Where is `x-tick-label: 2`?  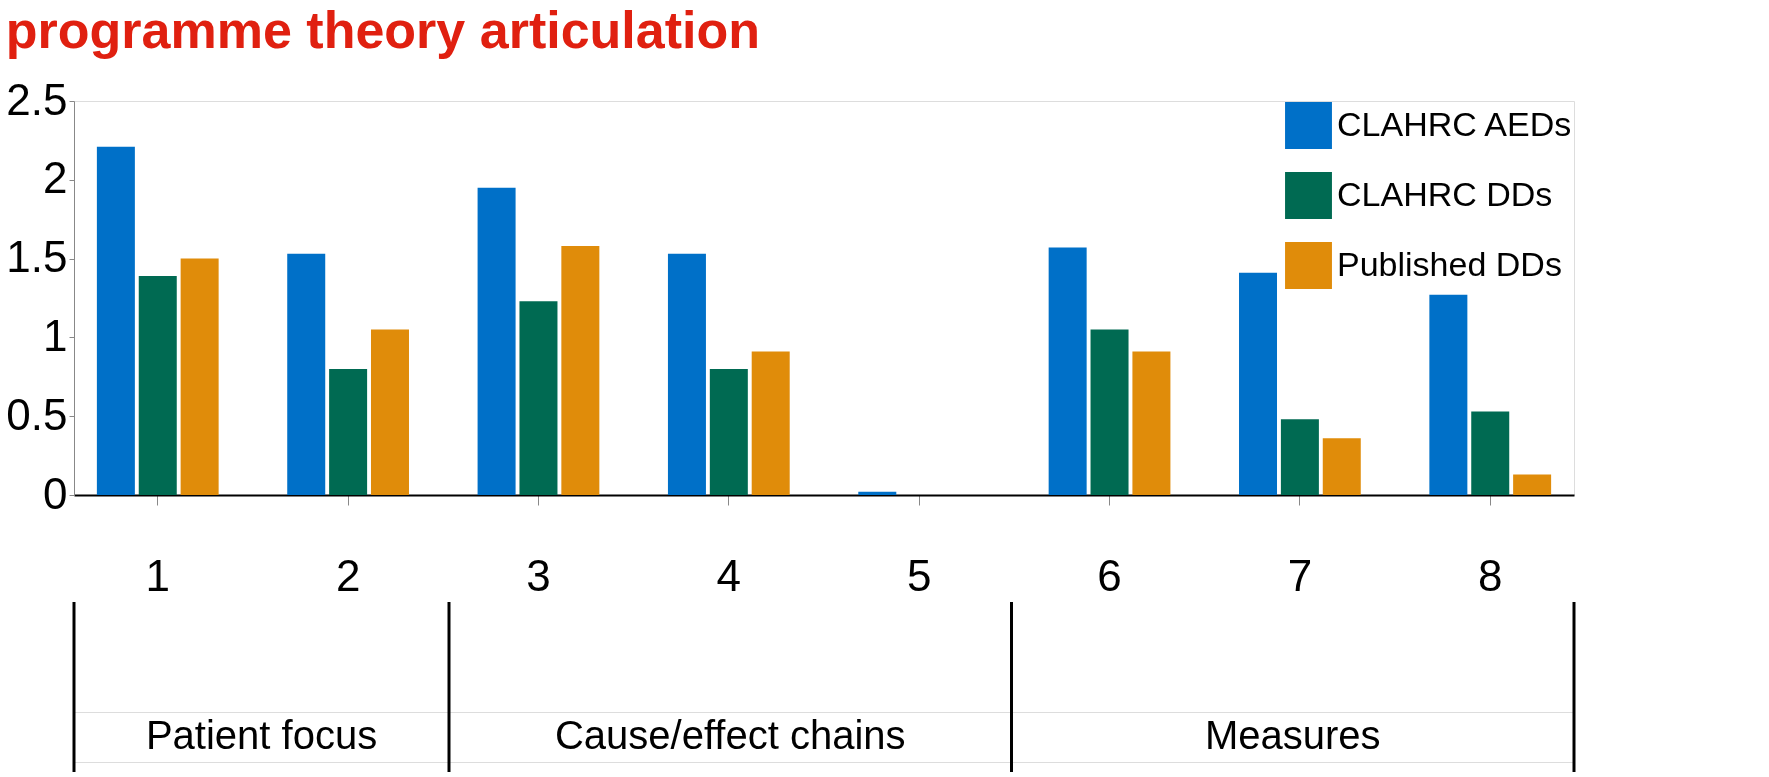
x-tick-label: 2 is located at coordinates (348, 575).